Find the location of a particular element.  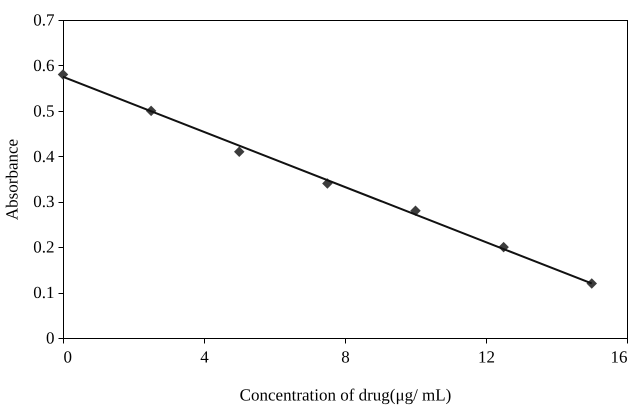

y-tick-label: 0.2 is located at coordinates (43, 247).